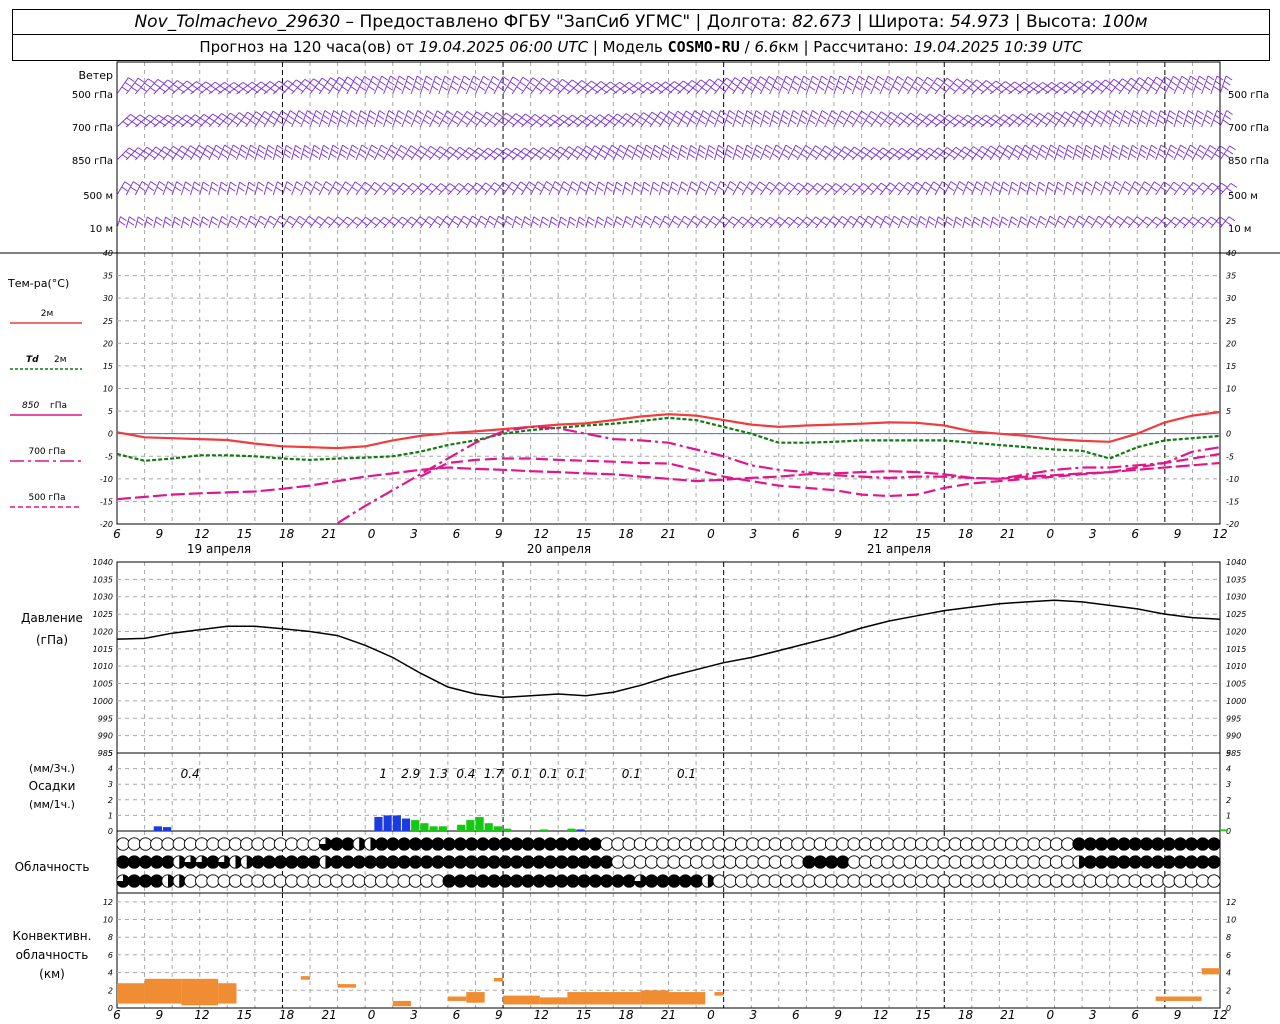 The height and width of the screenshot is (1024, 1280). What do you see at coordinates (1228, 800) in the screenshot?
I see `precip-ytick-right: 2` at bounding box center [1228, 800].